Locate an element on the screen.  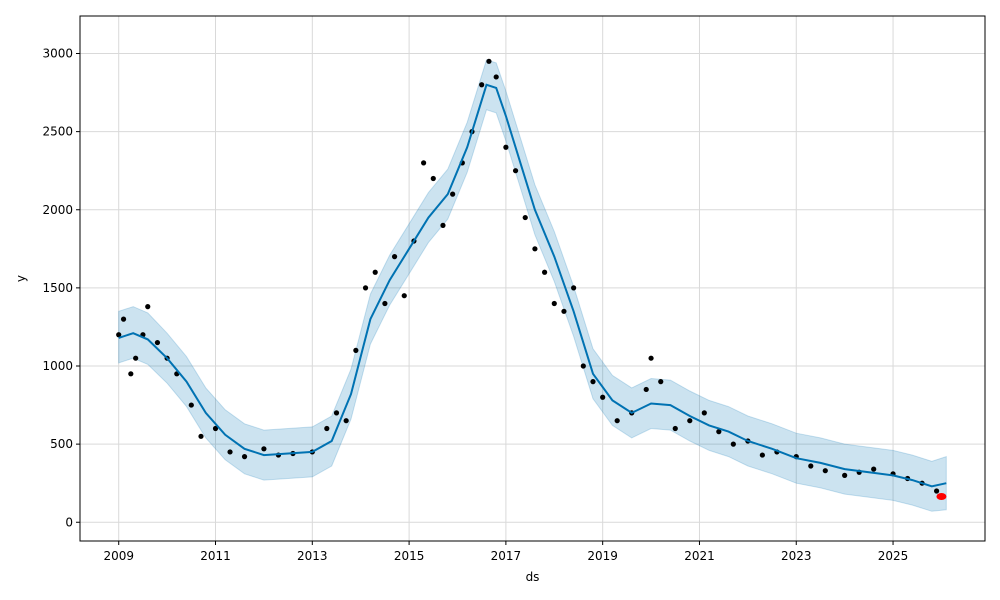
y-tick-label: 3000 is located at coordinates (57, 54).